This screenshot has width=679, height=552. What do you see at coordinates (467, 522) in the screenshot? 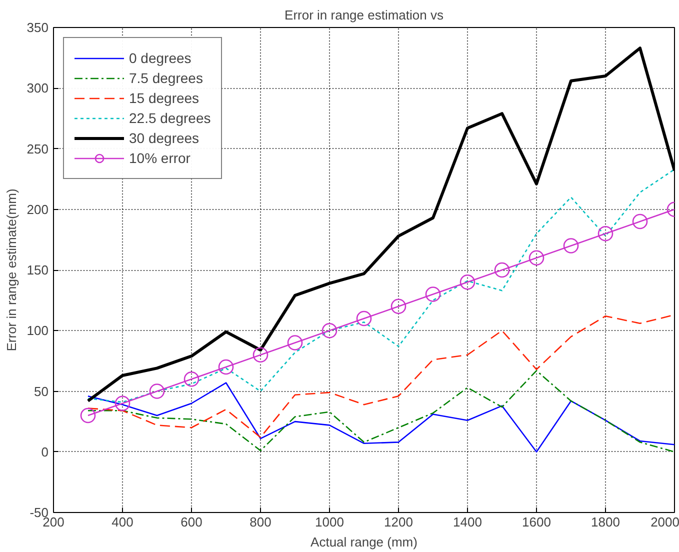
I see `x-tick-label: 1400` at bounding box center [467, 522].